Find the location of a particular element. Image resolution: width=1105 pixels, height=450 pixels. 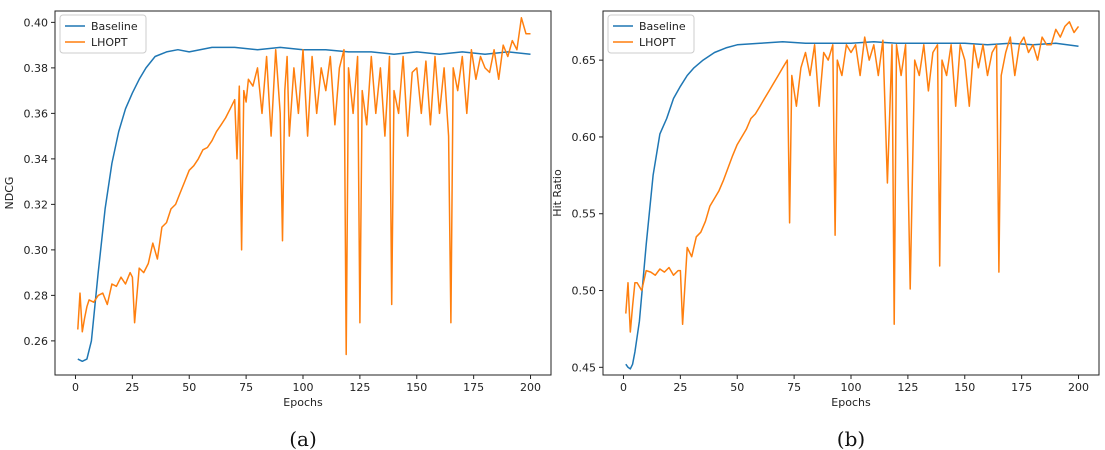

panel-caption: (a) is located at coordinates (303, 438).